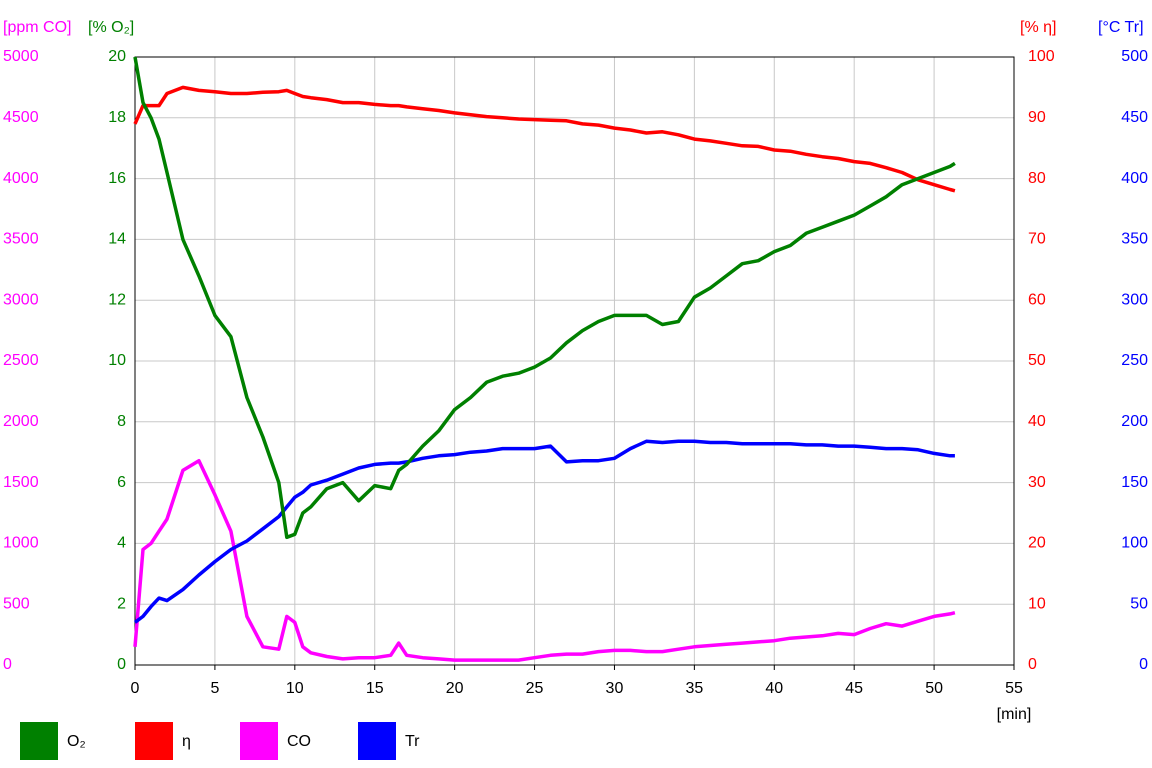  I want to click on y-axis-label: [% η], so click(1038, 27).